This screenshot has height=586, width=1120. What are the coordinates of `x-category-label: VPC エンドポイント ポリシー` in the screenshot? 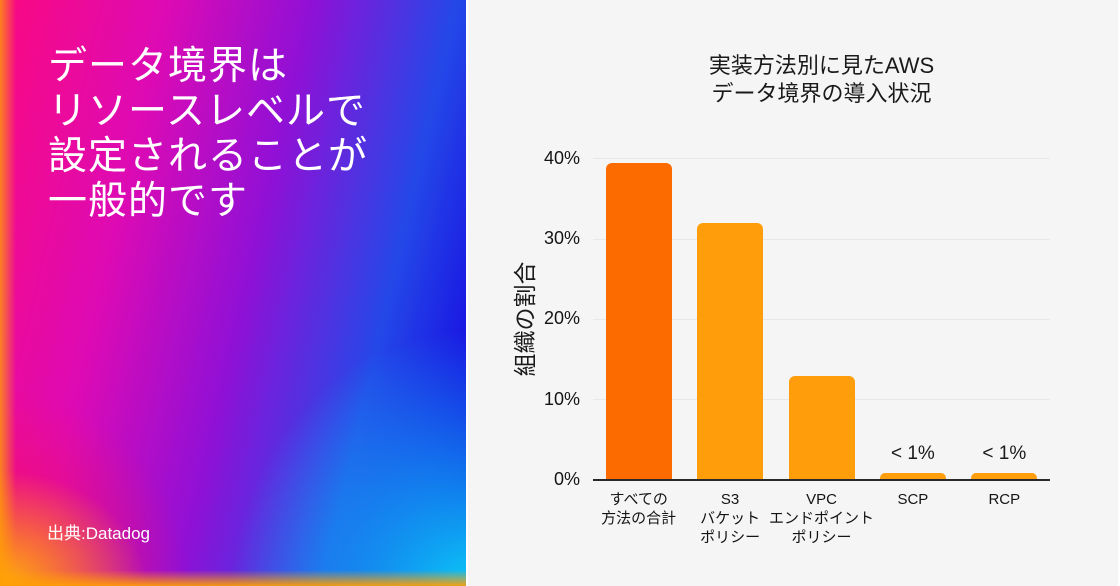 It's located at (821, 518).